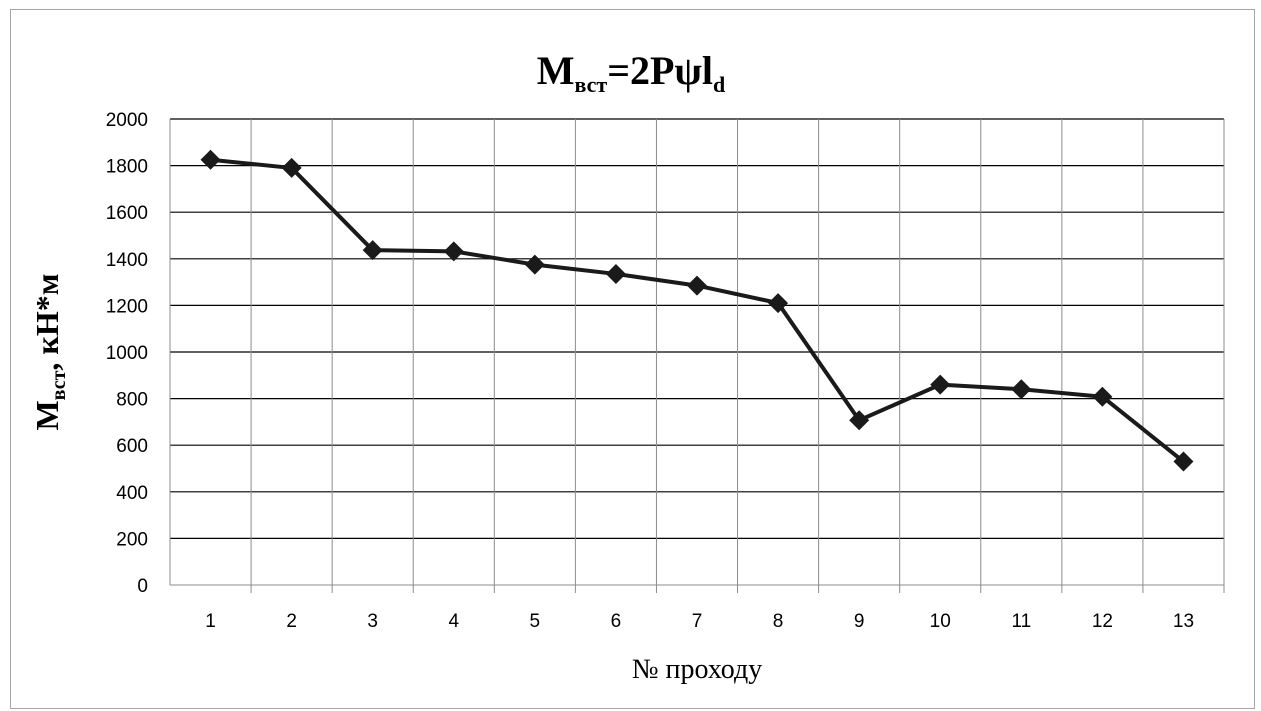  Describe the element at coordinates (1183, 621) in the screenshot. I see `x-tick-label: 13` at that location.